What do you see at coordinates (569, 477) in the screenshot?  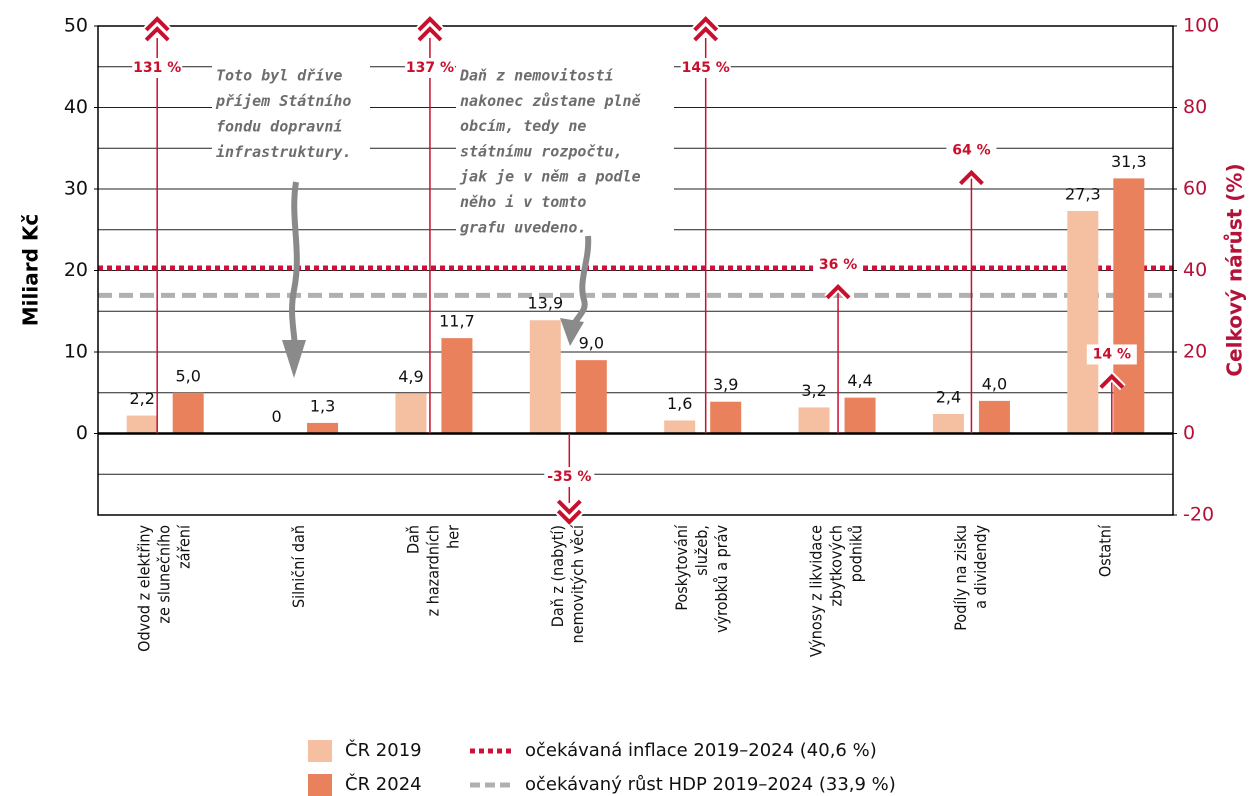 I see `growth-label: -35 %` at bounding box center [569, 477].